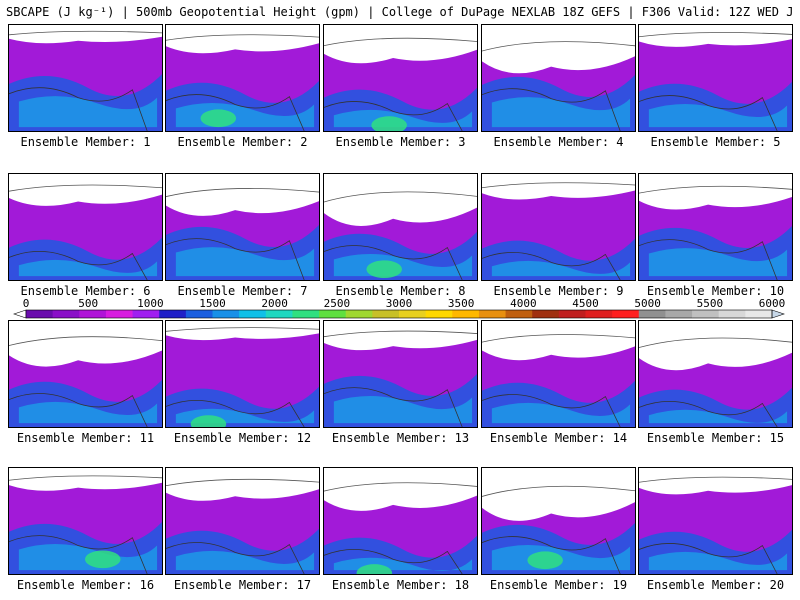  What do you see at coordinates (399, 303) in the screenshot?
I see `colorbar-tick-label: 3000` at bounding box center [399, 303].